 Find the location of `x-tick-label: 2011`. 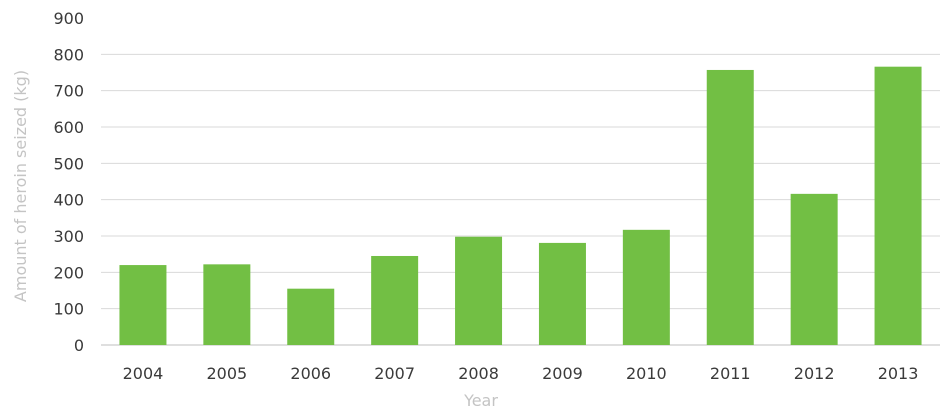

x-tick-label: 2011 is located at coordinates (730, 373).